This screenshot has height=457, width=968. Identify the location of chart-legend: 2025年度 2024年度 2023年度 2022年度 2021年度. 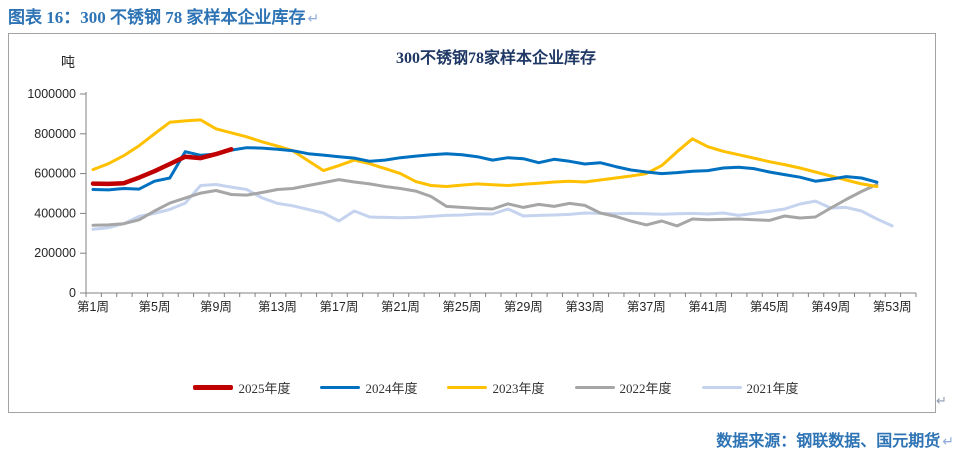
(496, 387).